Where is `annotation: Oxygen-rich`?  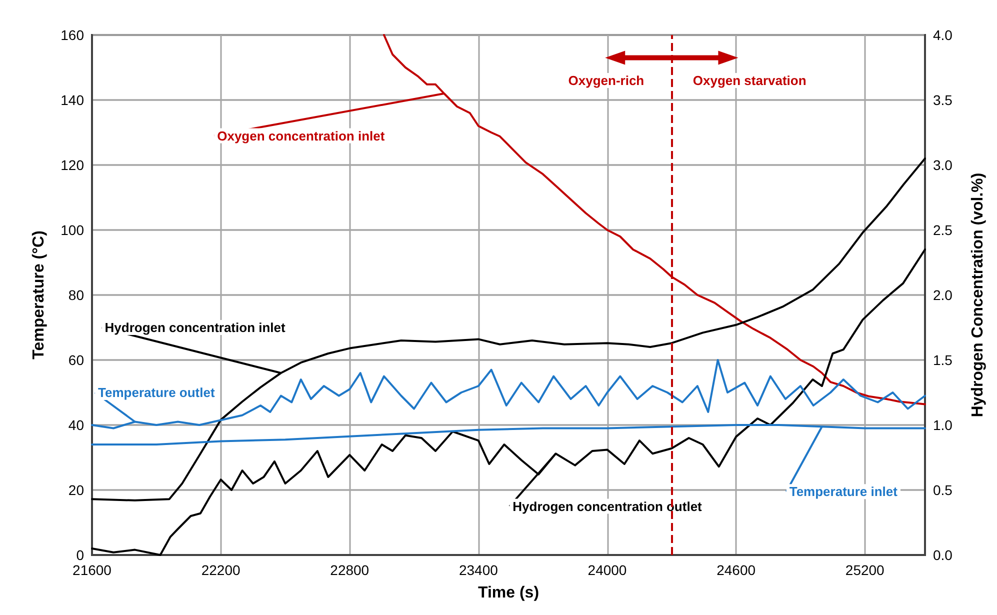
annotation: Oxygen-rich is located at coordinates (606, 80).